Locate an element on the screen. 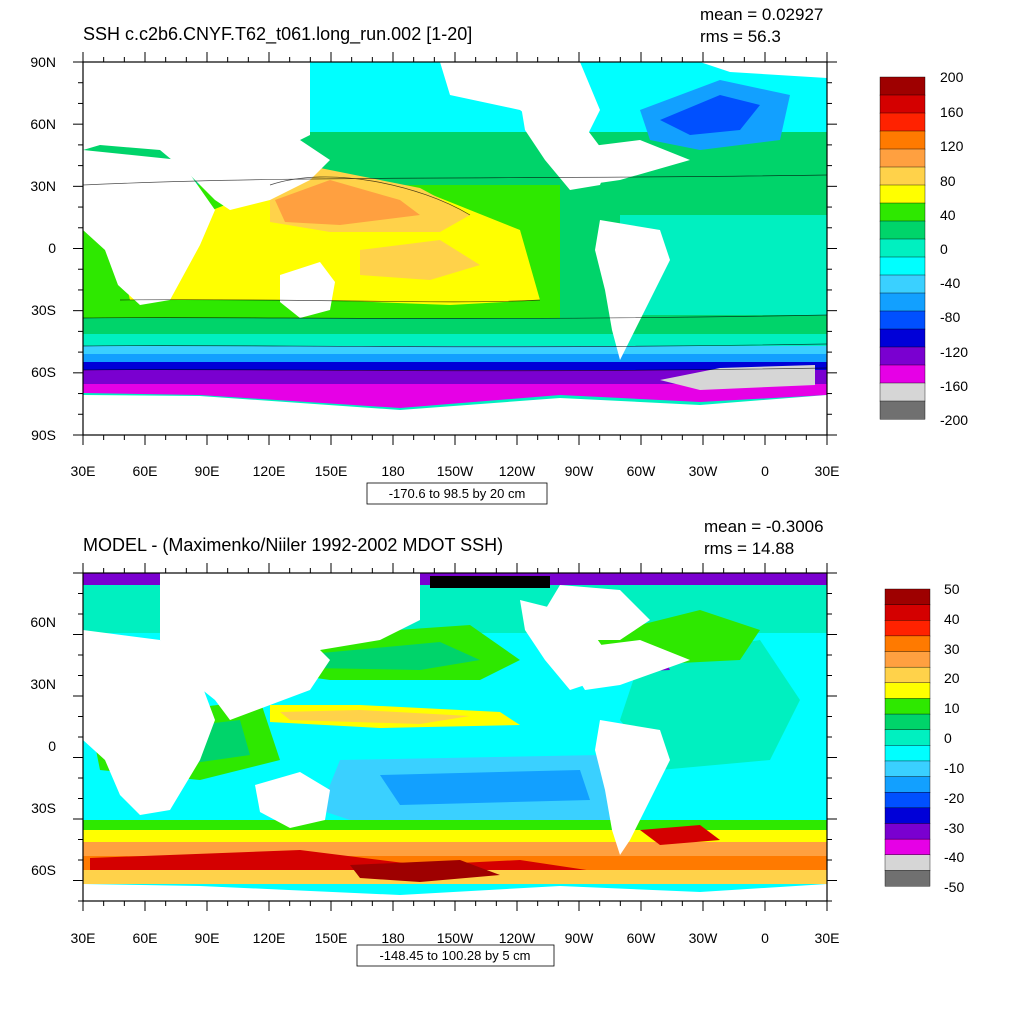 The height and width of the screenshot is (1024, 1024). top-lat-90s: 90S is located at coordinates (43, 435).